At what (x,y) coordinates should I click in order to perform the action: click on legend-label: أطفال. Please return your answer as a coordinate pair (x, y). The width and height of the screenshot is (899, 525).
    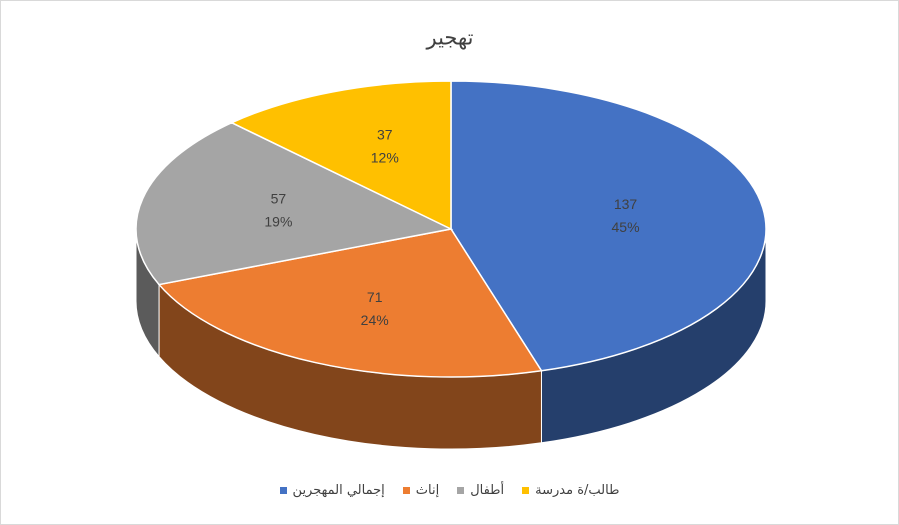
    Looking at the image, I should click on (487, 490).